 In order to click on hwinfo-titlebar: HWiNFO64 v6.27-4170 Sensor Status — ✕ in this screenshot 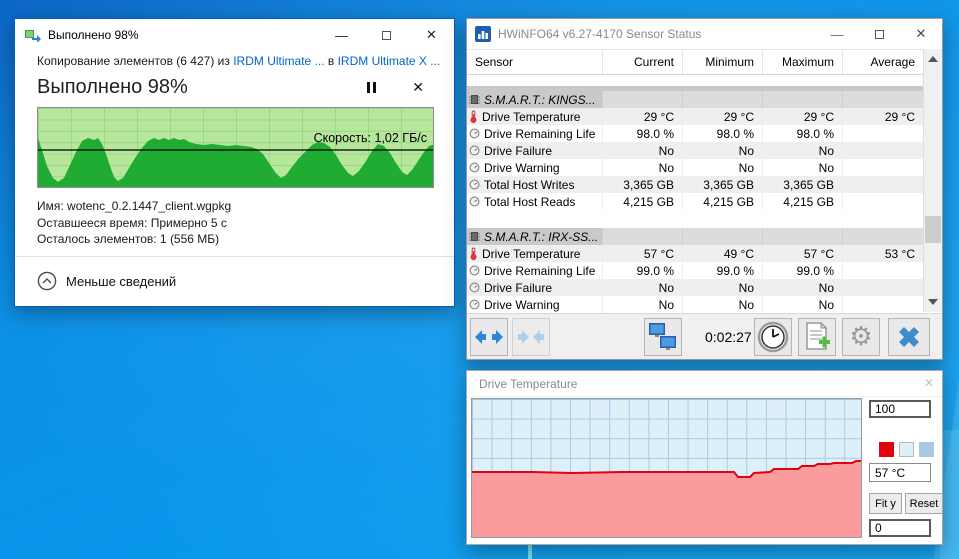, I will do `click(704, 34)`.